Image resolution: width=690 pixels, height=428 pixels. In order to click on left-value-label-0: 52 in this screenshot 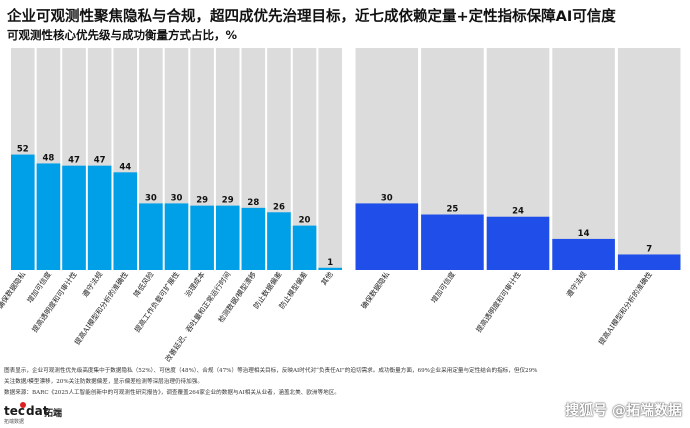, I will do `click(23, 150)`.